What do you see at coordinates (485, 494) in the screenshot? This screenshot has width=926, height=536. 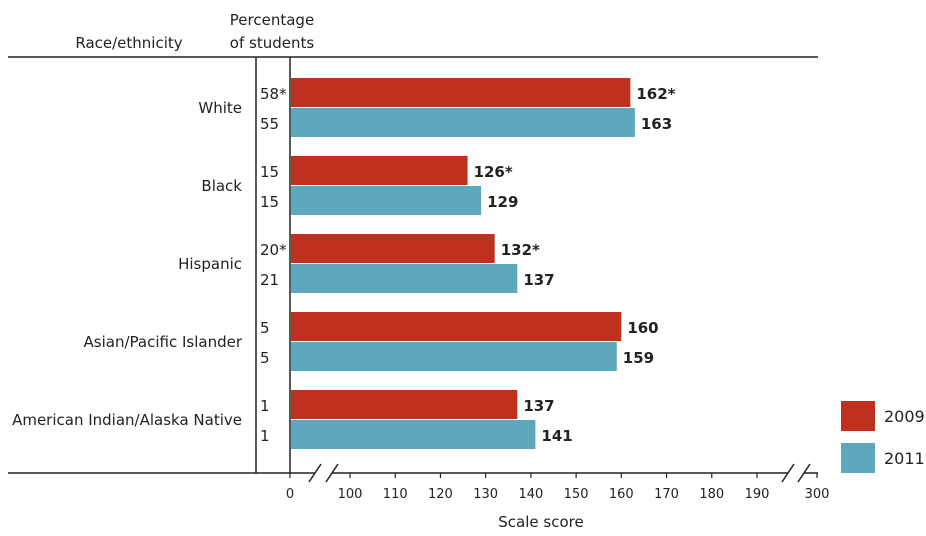 I see `x-tick-label: 130` at bounding box center [485, 494].